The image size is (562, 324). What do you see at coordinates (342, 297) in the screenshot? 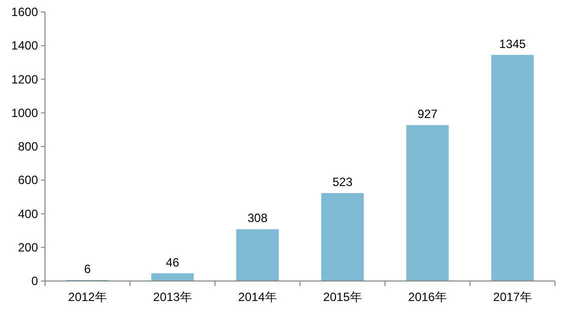
I see `x-tick-label: 2015年` at bounding box center [342, 297].